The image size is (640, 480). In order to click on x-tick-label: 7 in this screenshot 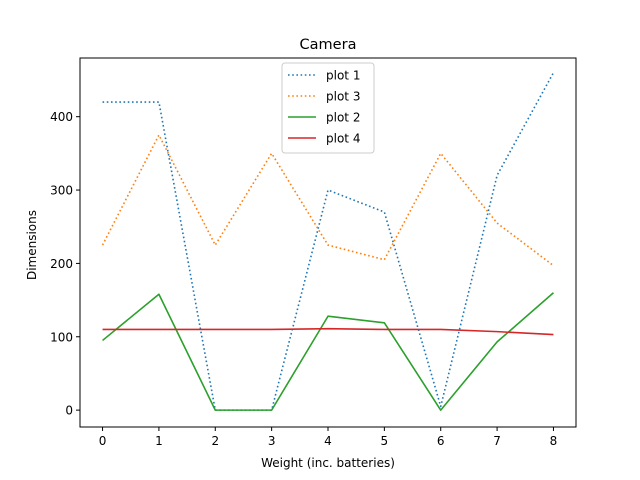, I will do `click(497, 441)`.